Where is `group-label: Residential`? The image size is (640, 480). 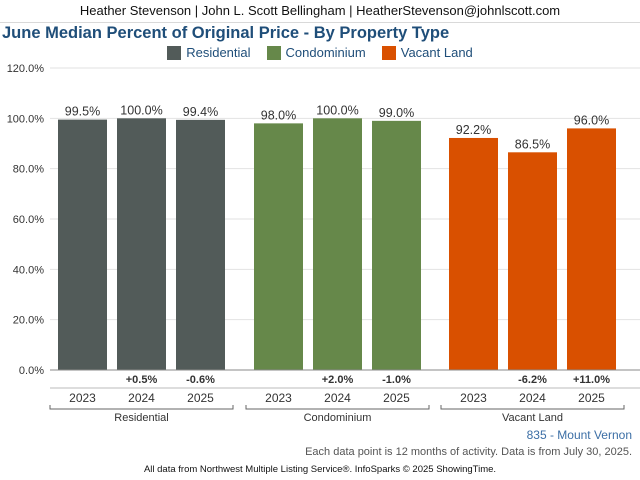
group-label: Residential is located at coordinates (141, 418).